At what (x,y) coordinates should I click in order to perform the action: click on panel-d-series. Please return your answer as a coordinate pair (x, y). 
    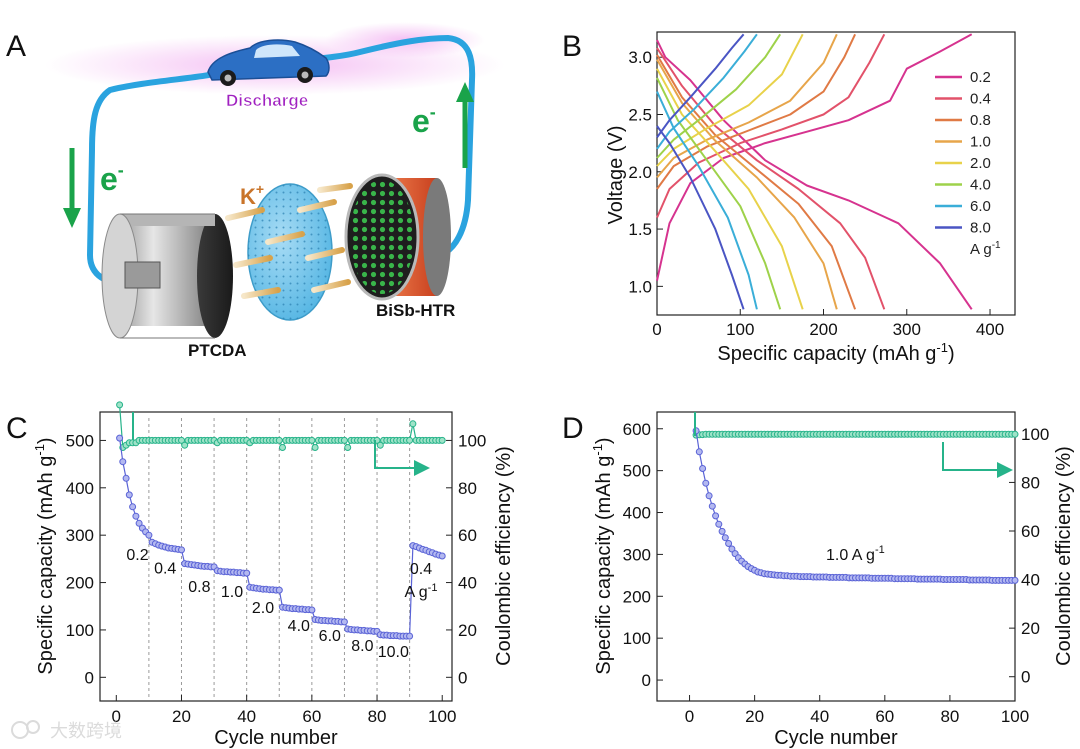
    Looking at the image, I should click on (855, 505).